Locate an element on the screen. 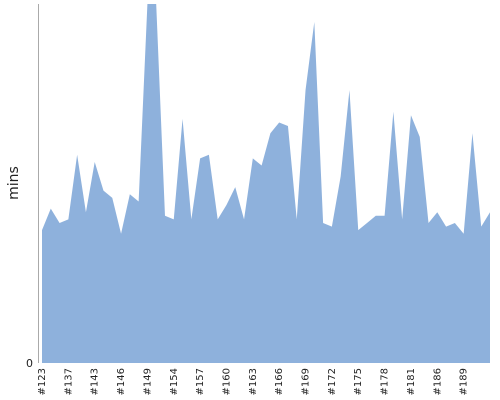  x-tick-label: #172 is located at coordinates (332, 381).